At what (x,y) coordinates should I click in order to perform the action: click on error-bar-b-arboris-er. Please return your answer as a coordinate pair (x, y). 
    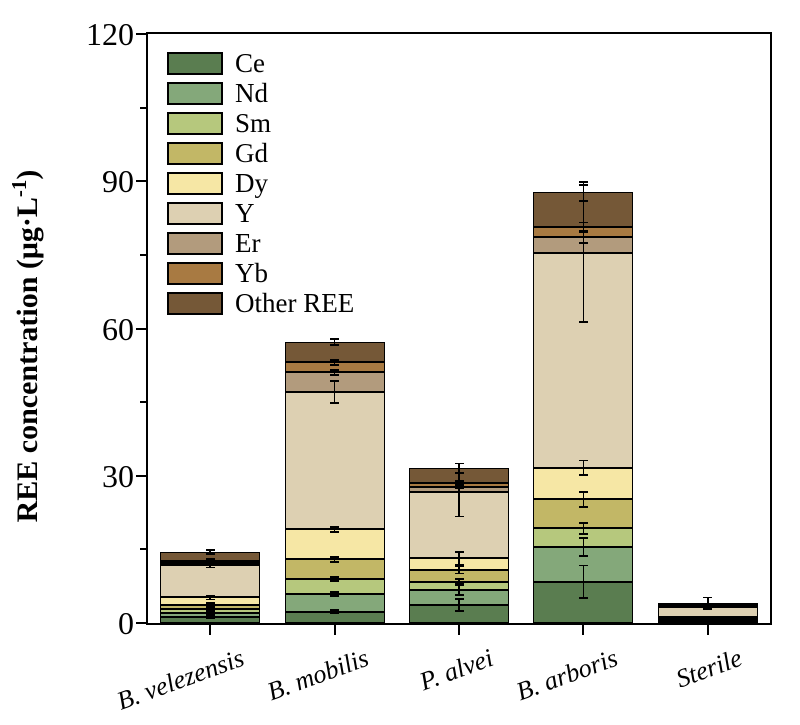
    Looking at the image, I should click on (583, 237).